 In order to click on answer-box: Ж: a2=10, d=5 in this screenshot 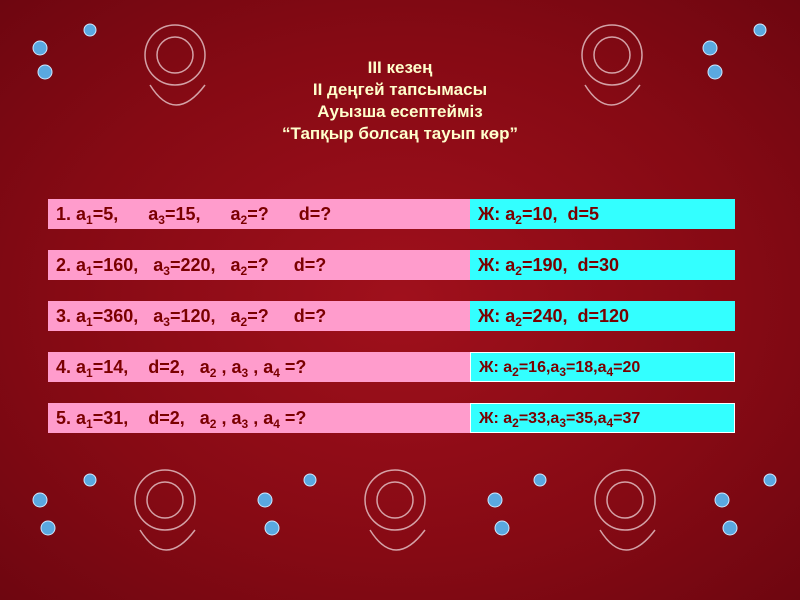, I will do `click(602, 214)`.